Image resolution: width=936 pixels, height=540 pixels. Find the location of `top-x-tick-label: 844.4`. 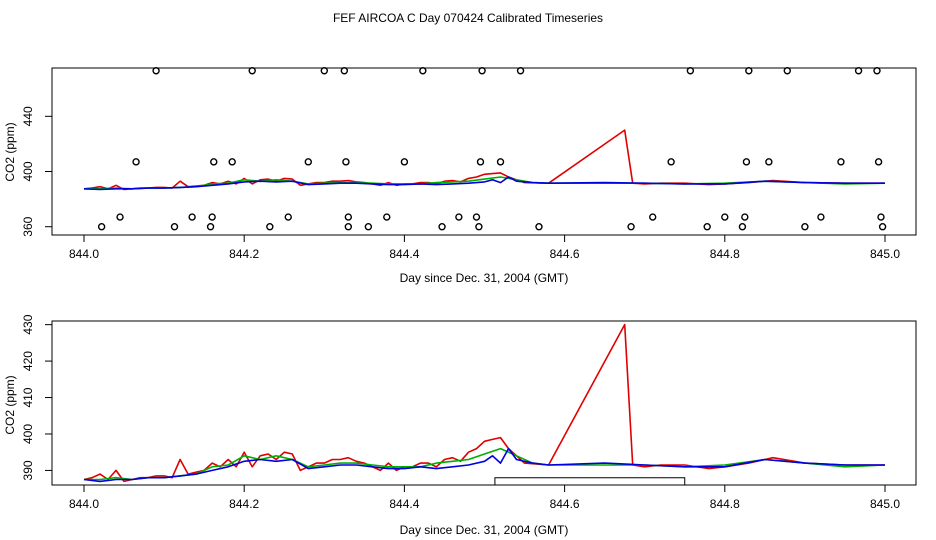

top-x-tick-label: 844.4 is located at coordinates (404, 254).